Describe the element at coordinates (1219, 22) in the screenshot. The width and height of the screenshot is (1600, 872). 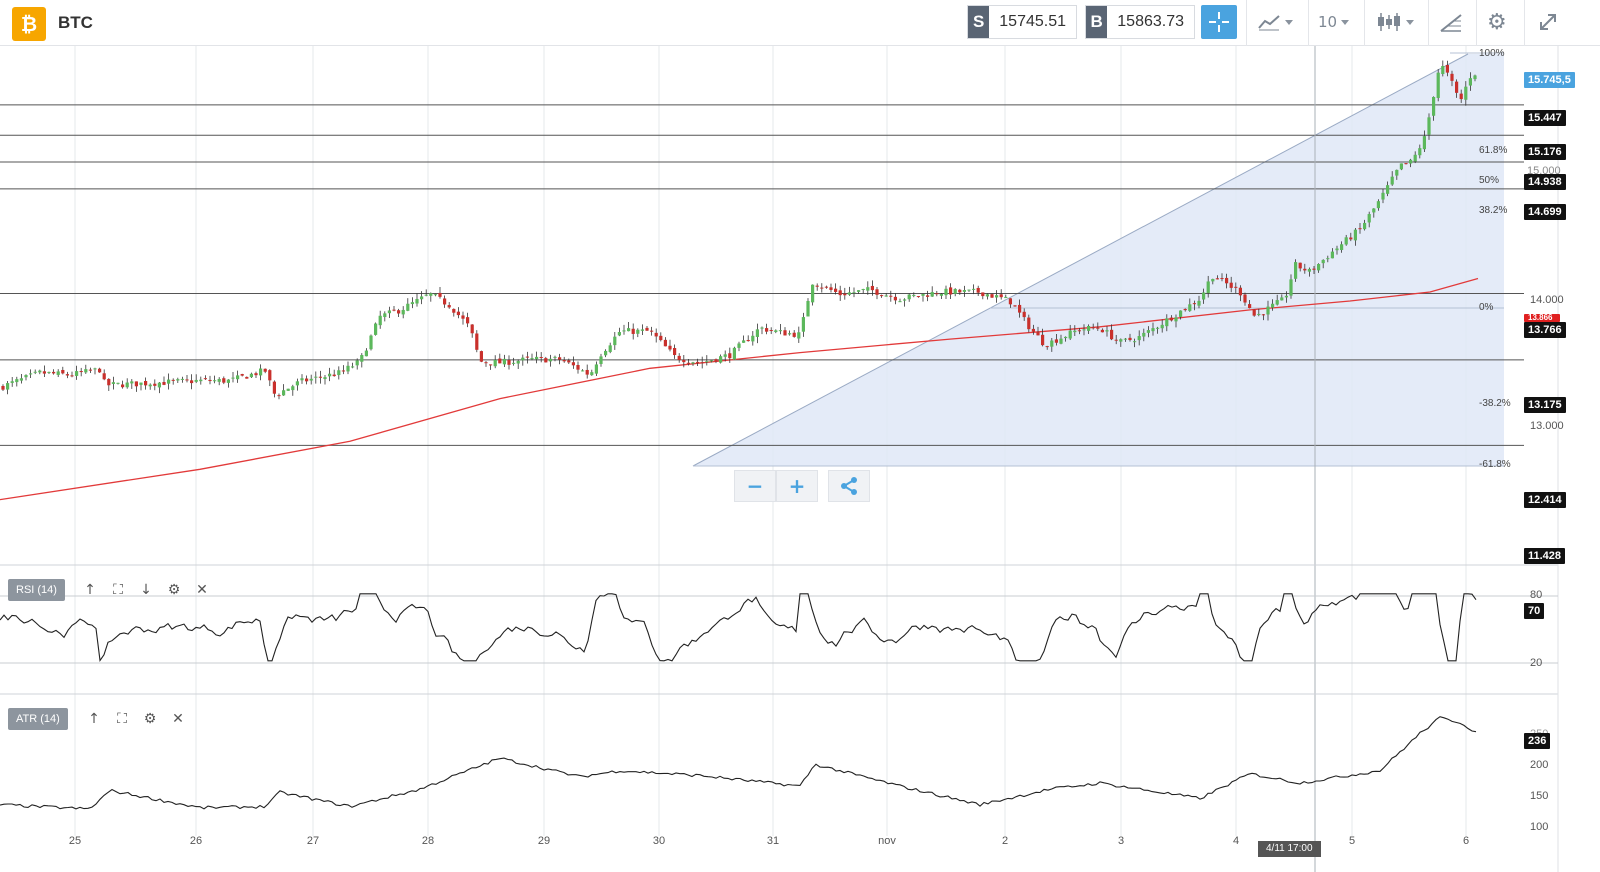
I see `crosshair-button` at that location.